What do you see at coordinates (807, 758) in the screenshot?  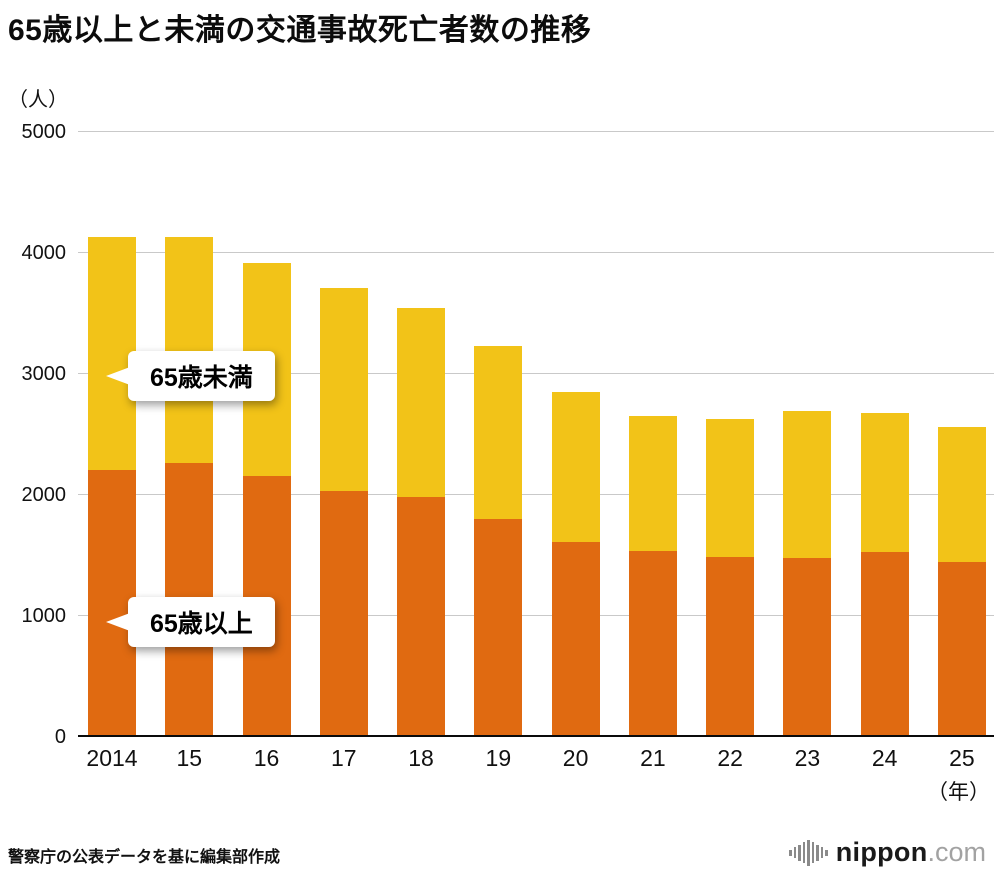 I see `x-tick-23: 23` at bounding box center [807, 758].